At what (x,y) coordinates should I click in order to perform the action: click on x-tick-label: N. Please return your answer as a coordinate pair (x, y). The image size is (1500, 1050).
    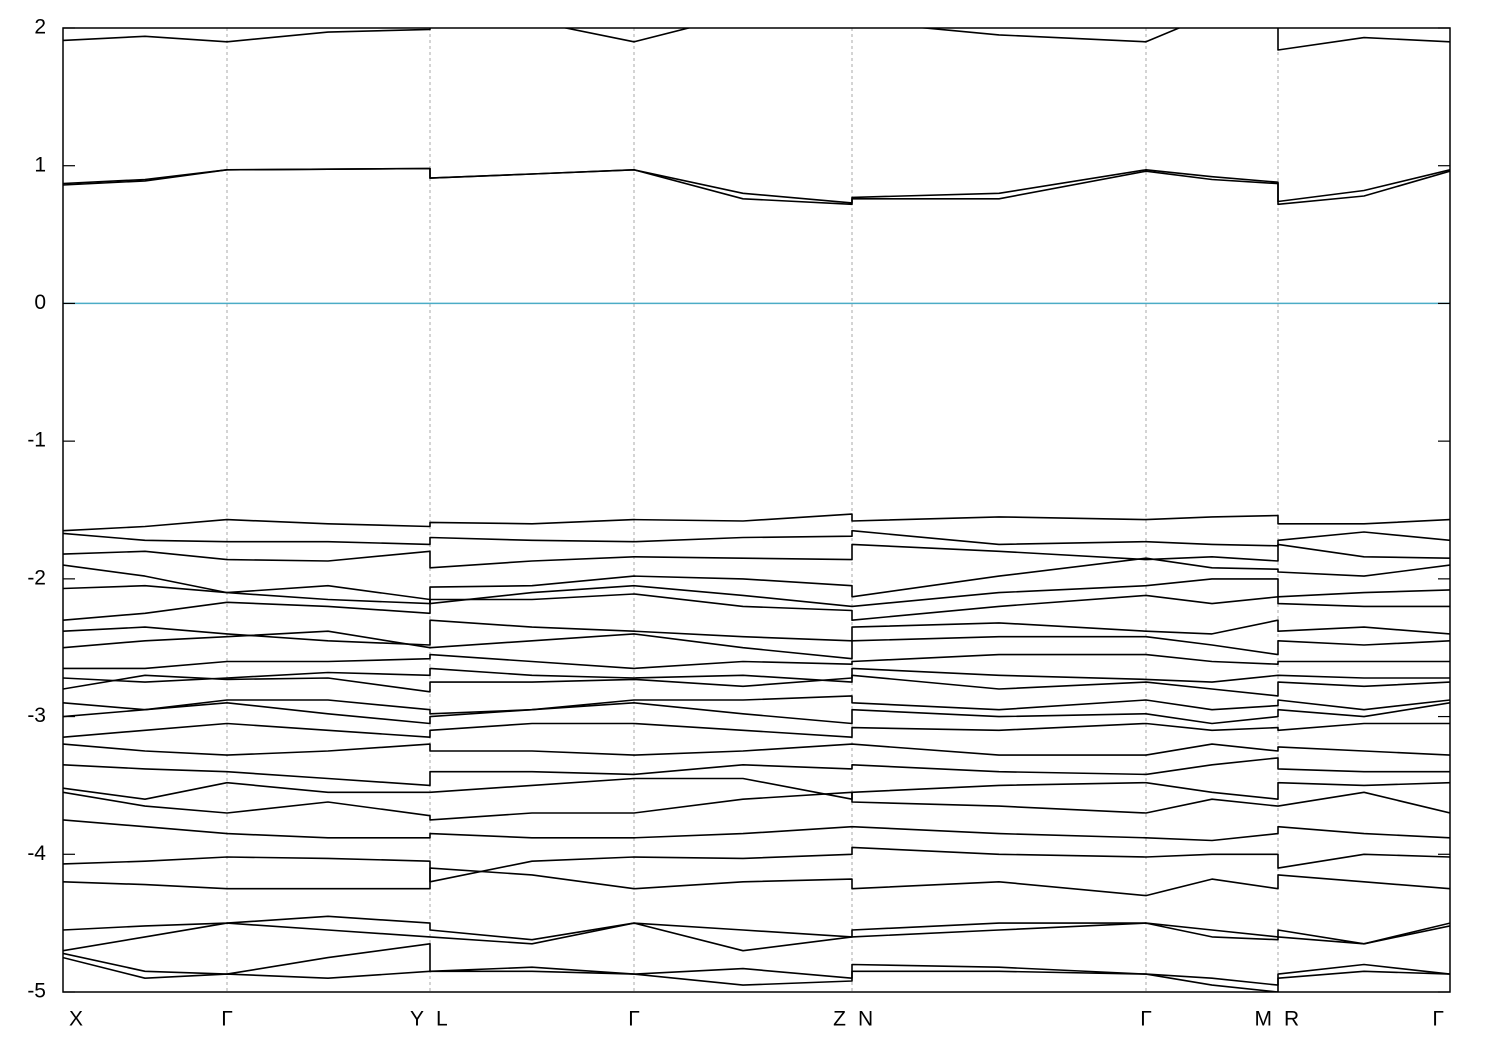
    Looking at the image, I should click on (865, 1019).